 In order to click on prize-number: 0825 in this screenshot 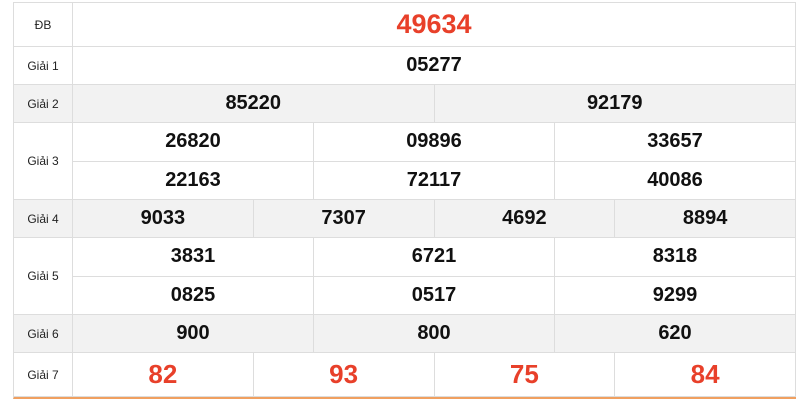, I will do `click(193, 295)`.